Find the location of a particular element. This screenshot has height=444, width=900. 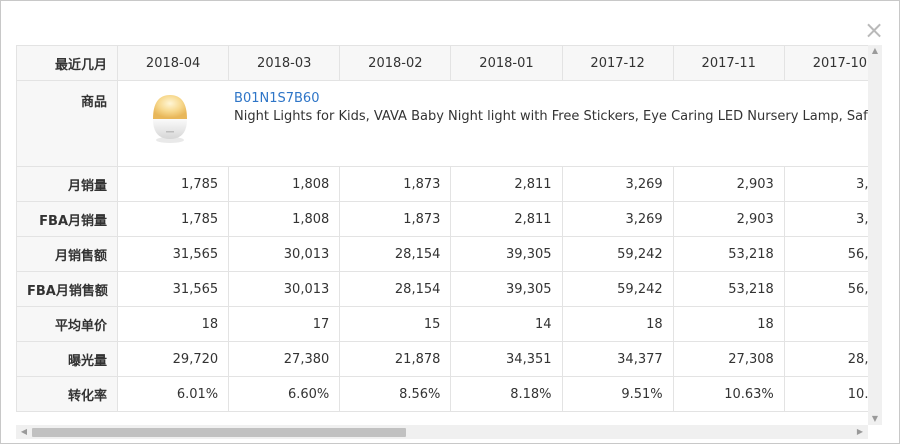

row-label-month: 最近几月 is located at coordinates (67, 63).